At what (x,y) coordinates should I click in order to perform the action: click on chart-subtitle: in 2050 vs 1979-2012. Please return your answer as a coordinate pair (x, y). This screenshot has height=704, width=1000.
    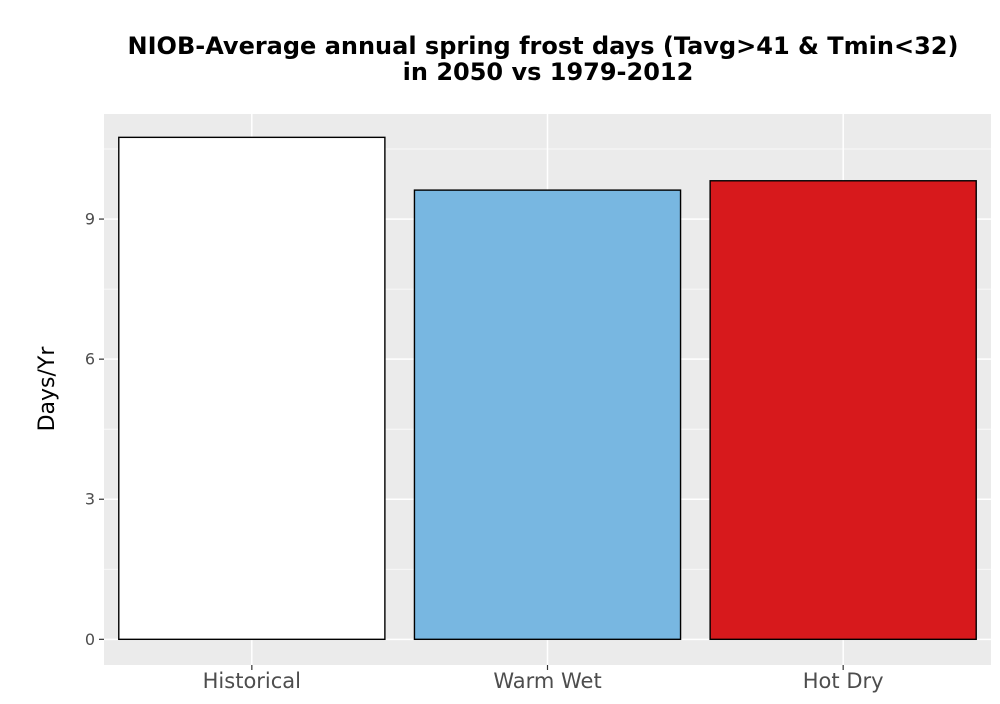
    Looking at the image, I should click on (548, 72).